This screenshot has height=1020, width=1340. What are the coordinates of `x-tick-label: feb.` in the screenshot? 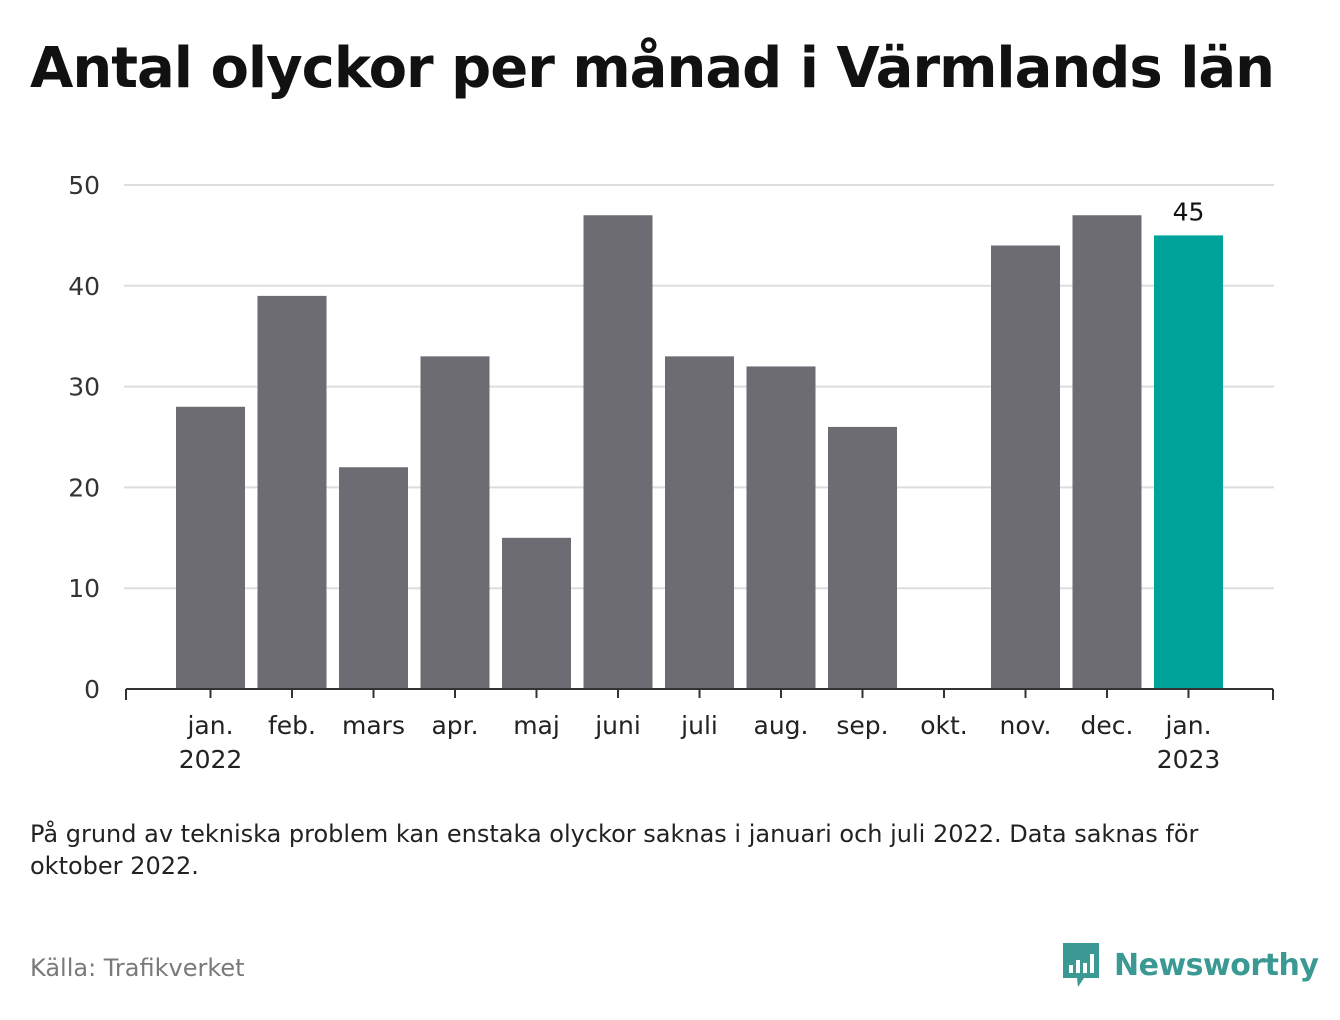 It's located at (292, 725).